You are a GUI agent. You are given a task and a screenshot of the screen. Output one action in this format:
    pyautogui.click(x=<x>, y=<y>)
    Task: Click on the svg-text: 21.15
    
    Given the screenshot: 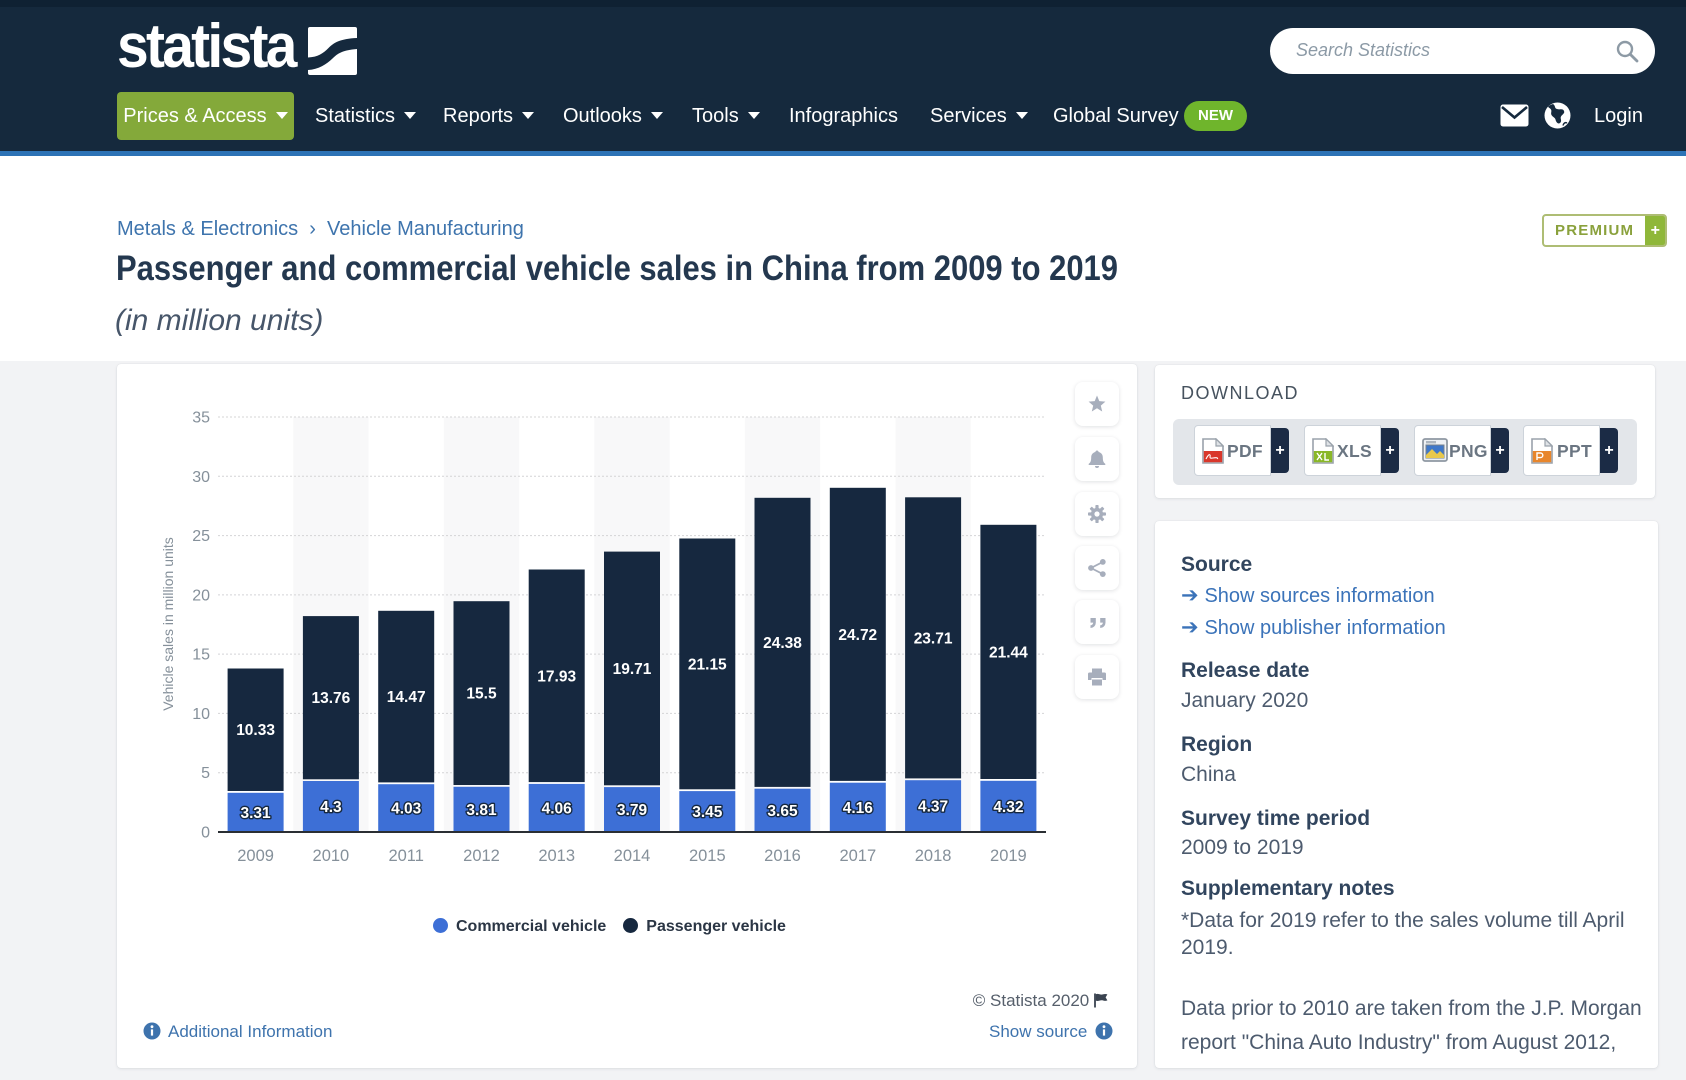 What is the action you would take?
    pyautogui.click(x=707, y=664)
    